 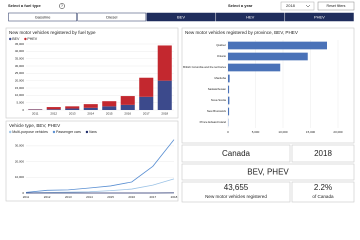 I want to click on year: 2018, so click(x=323, y=153).